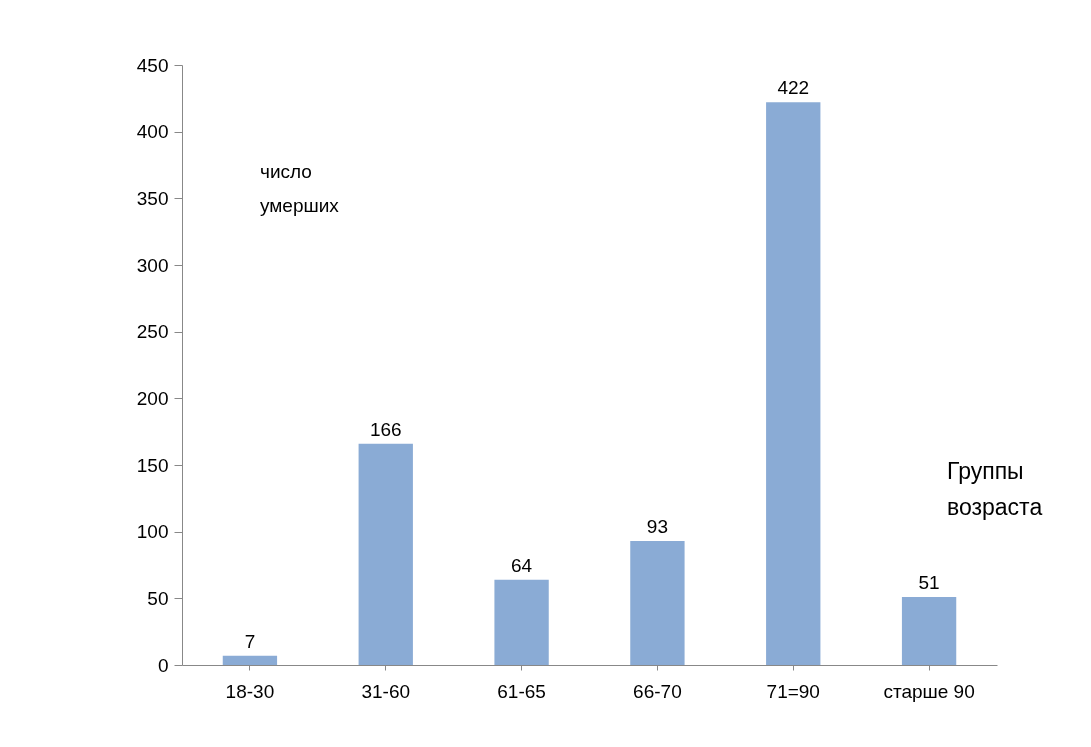 The image size is (1091, 747). What do you see at coordinates (158, 598) in the screenshot?
I see `y-tick-label: 50` at bounding box center [158, 598].